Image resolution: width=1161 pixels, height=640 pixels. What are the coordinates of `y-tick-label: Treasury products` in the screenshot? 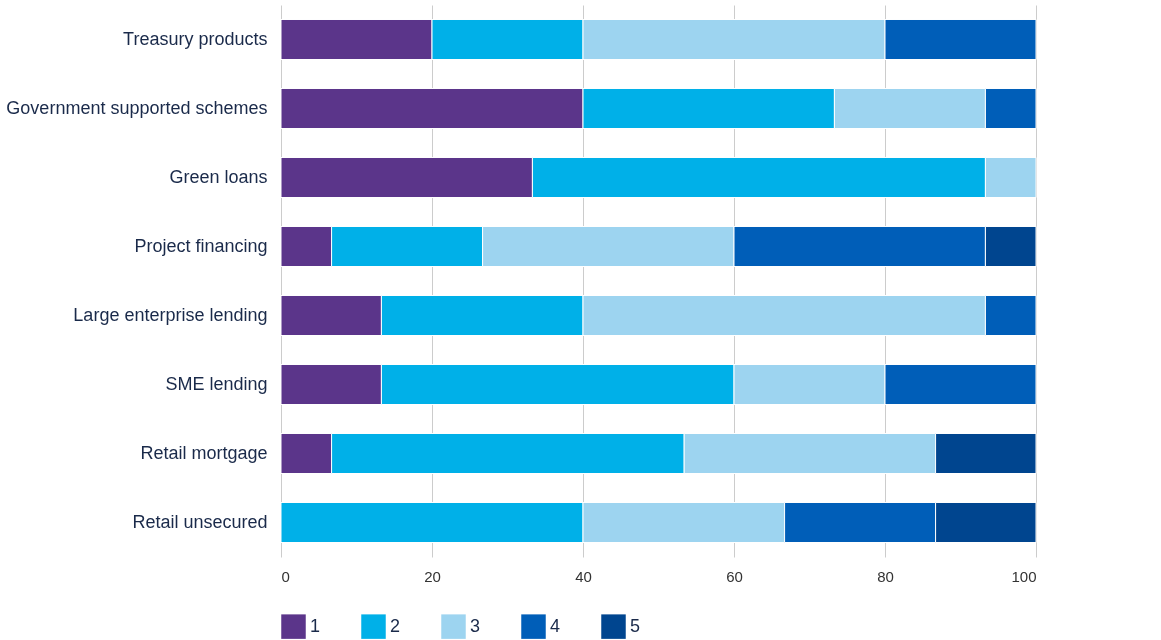 It's located at (195, 38).